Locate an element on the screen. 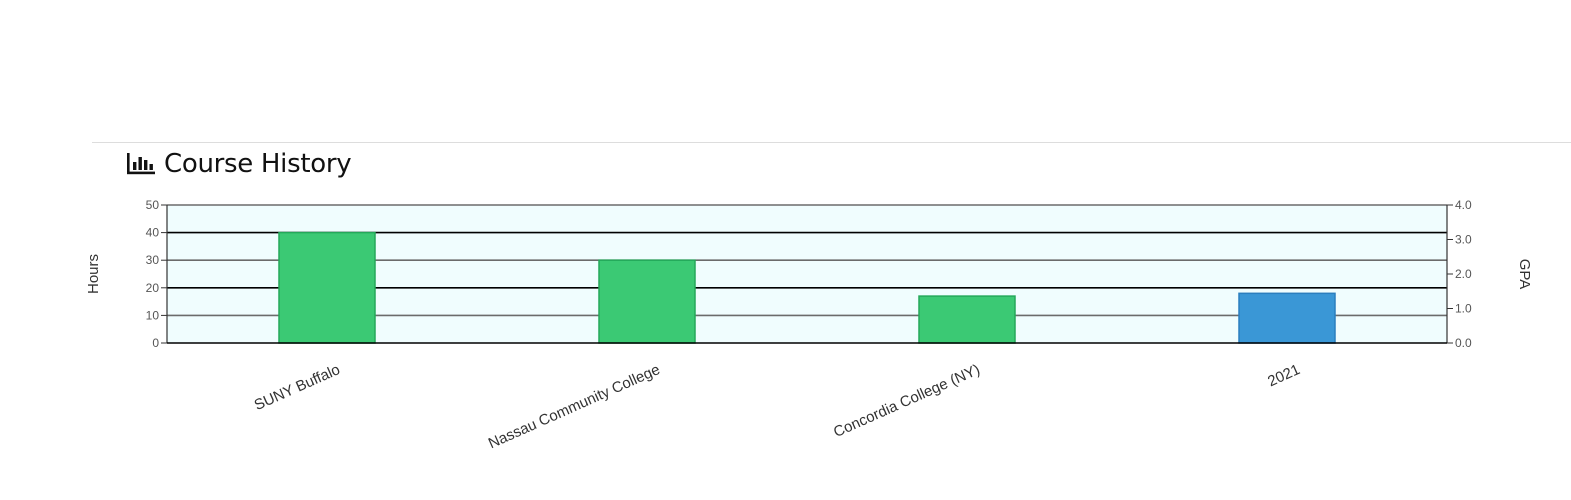 The width and height of the screenshot is (1571, 500). section-header: Course History is located at coordinates (239, 164).